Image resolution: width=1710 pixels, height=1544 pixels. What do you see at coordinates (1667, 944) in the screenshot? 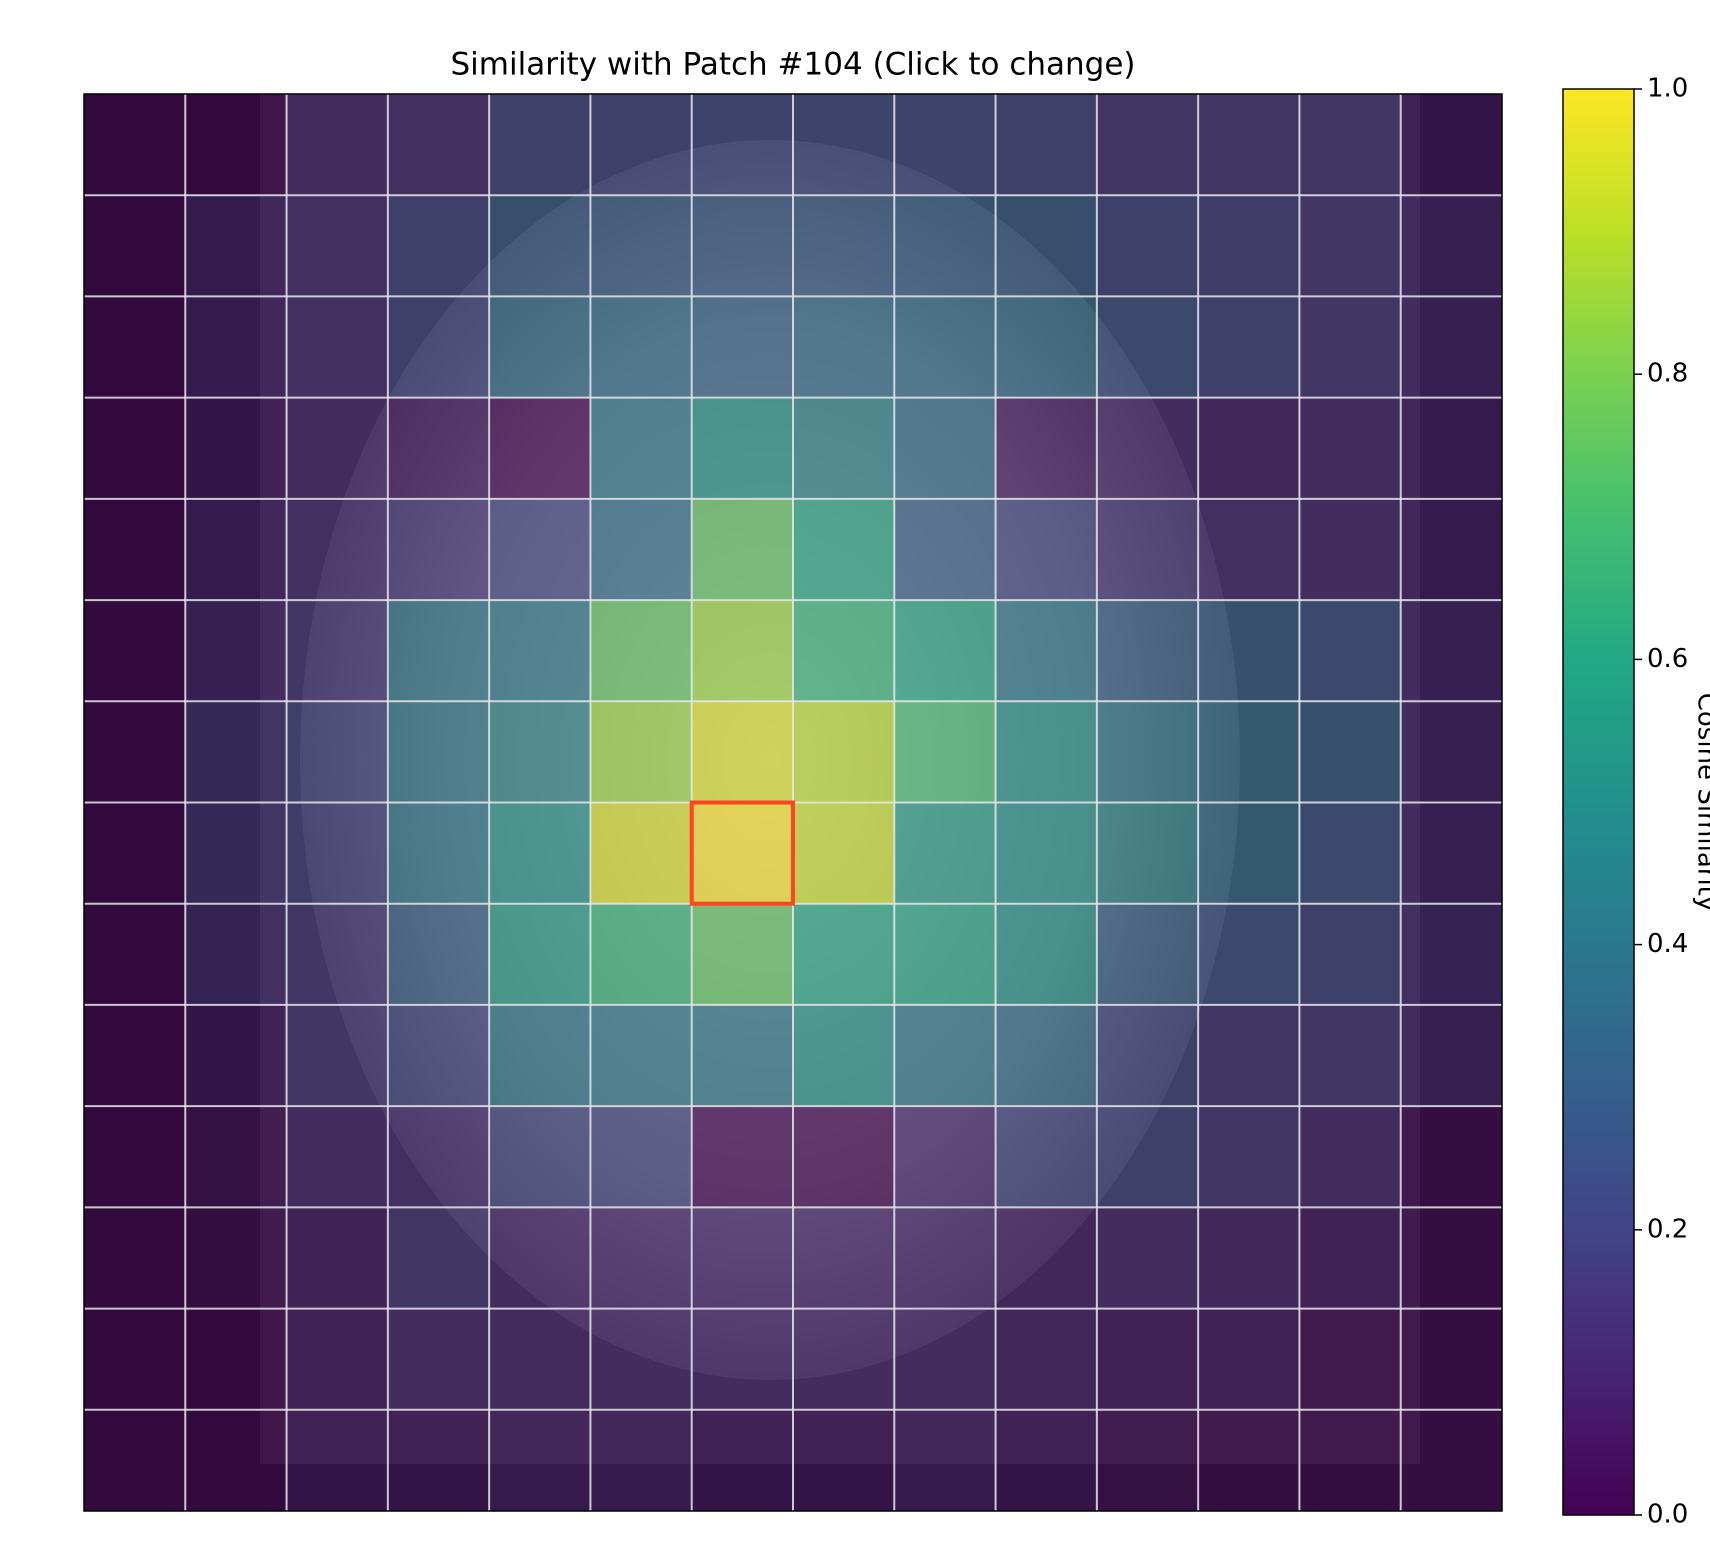
I see `colorbar-tick-label: 0.4` at bounding box center [1667, 944].